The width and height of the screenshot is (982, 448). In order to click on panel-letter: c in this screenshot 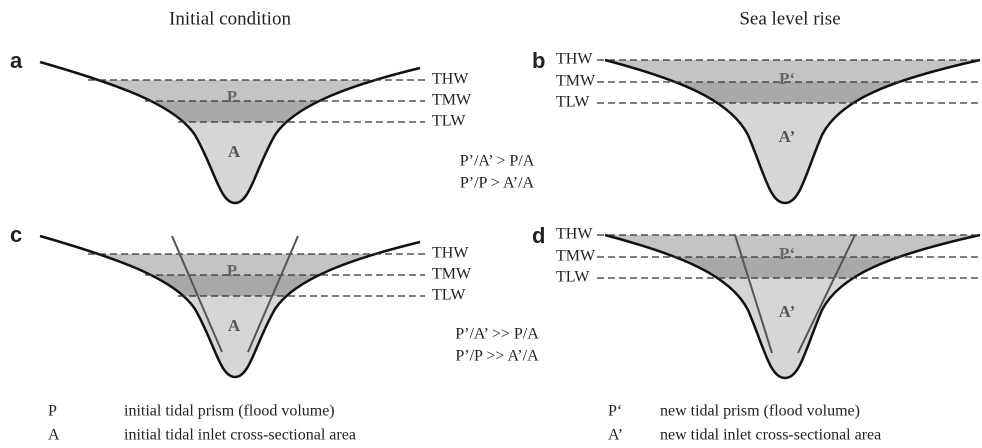, I will do `click(16, 234)`.